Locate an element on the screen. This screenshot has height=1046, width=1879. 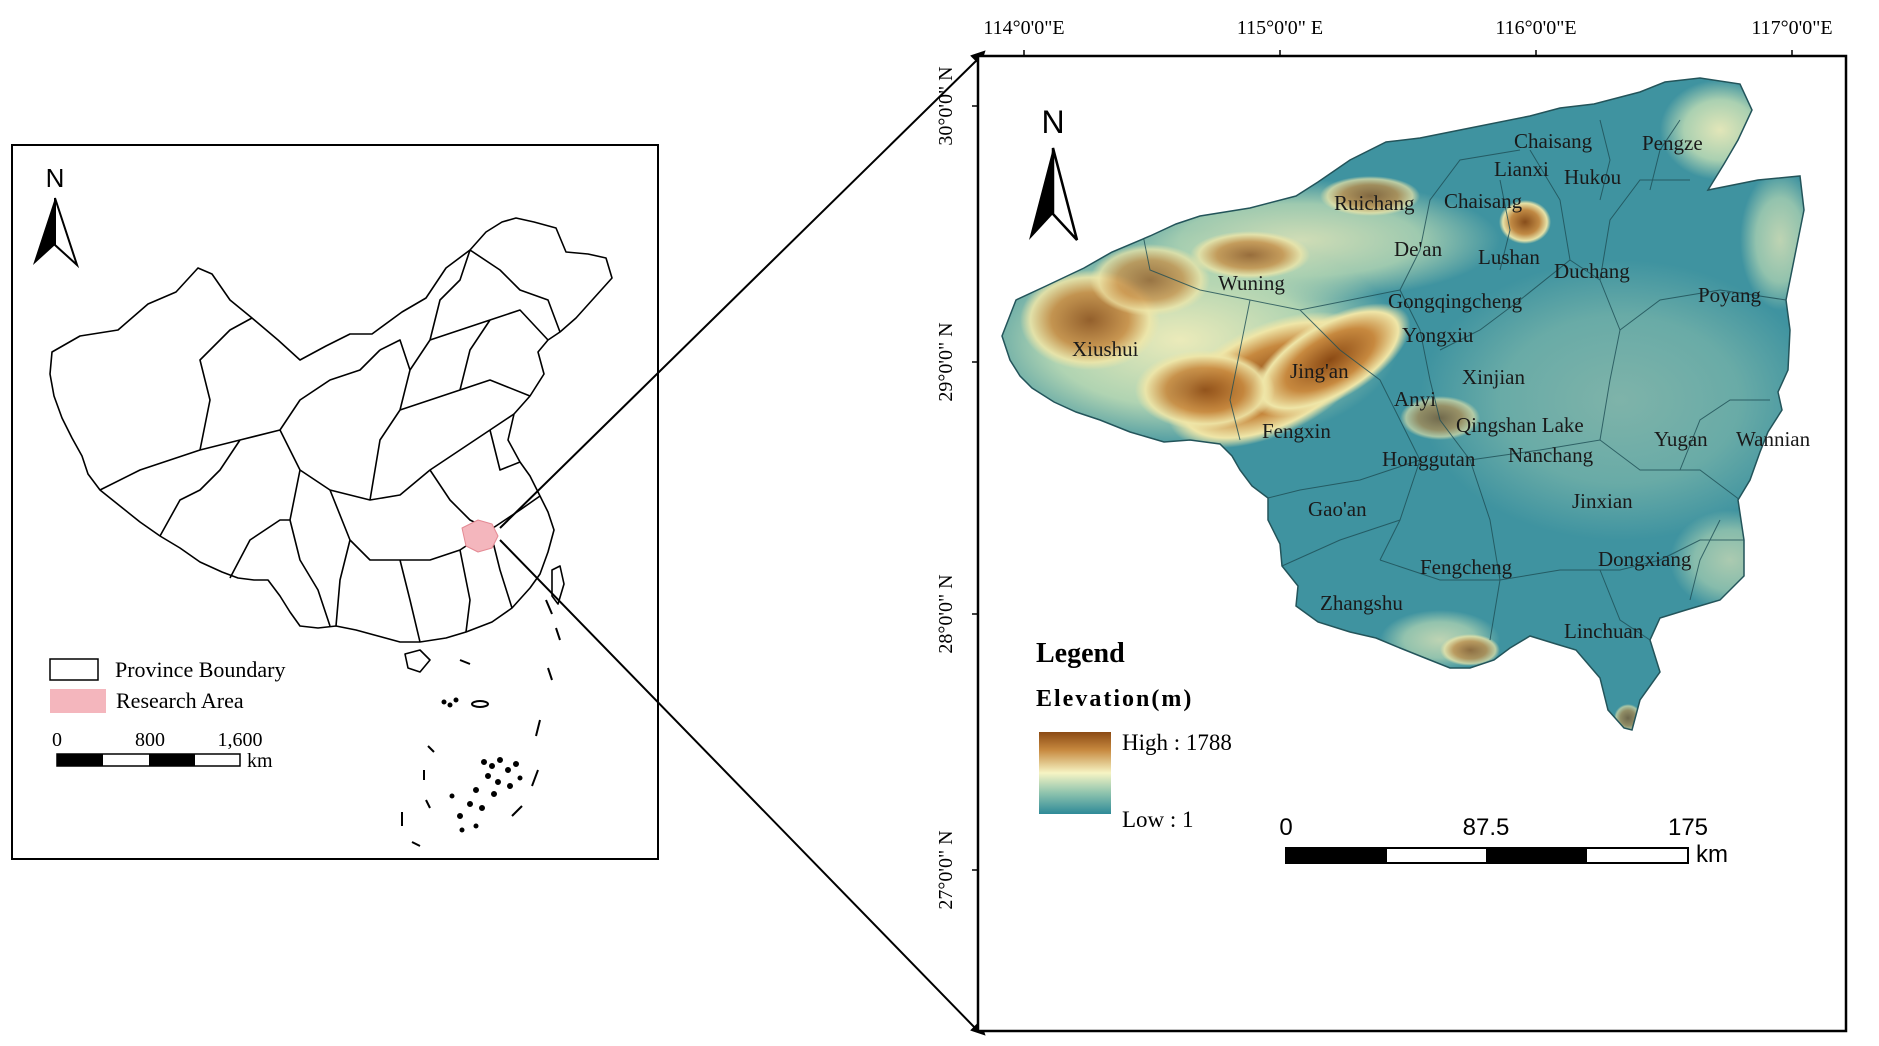
main-scale-tick-0: 0 is located at coordinates (1285, 827).